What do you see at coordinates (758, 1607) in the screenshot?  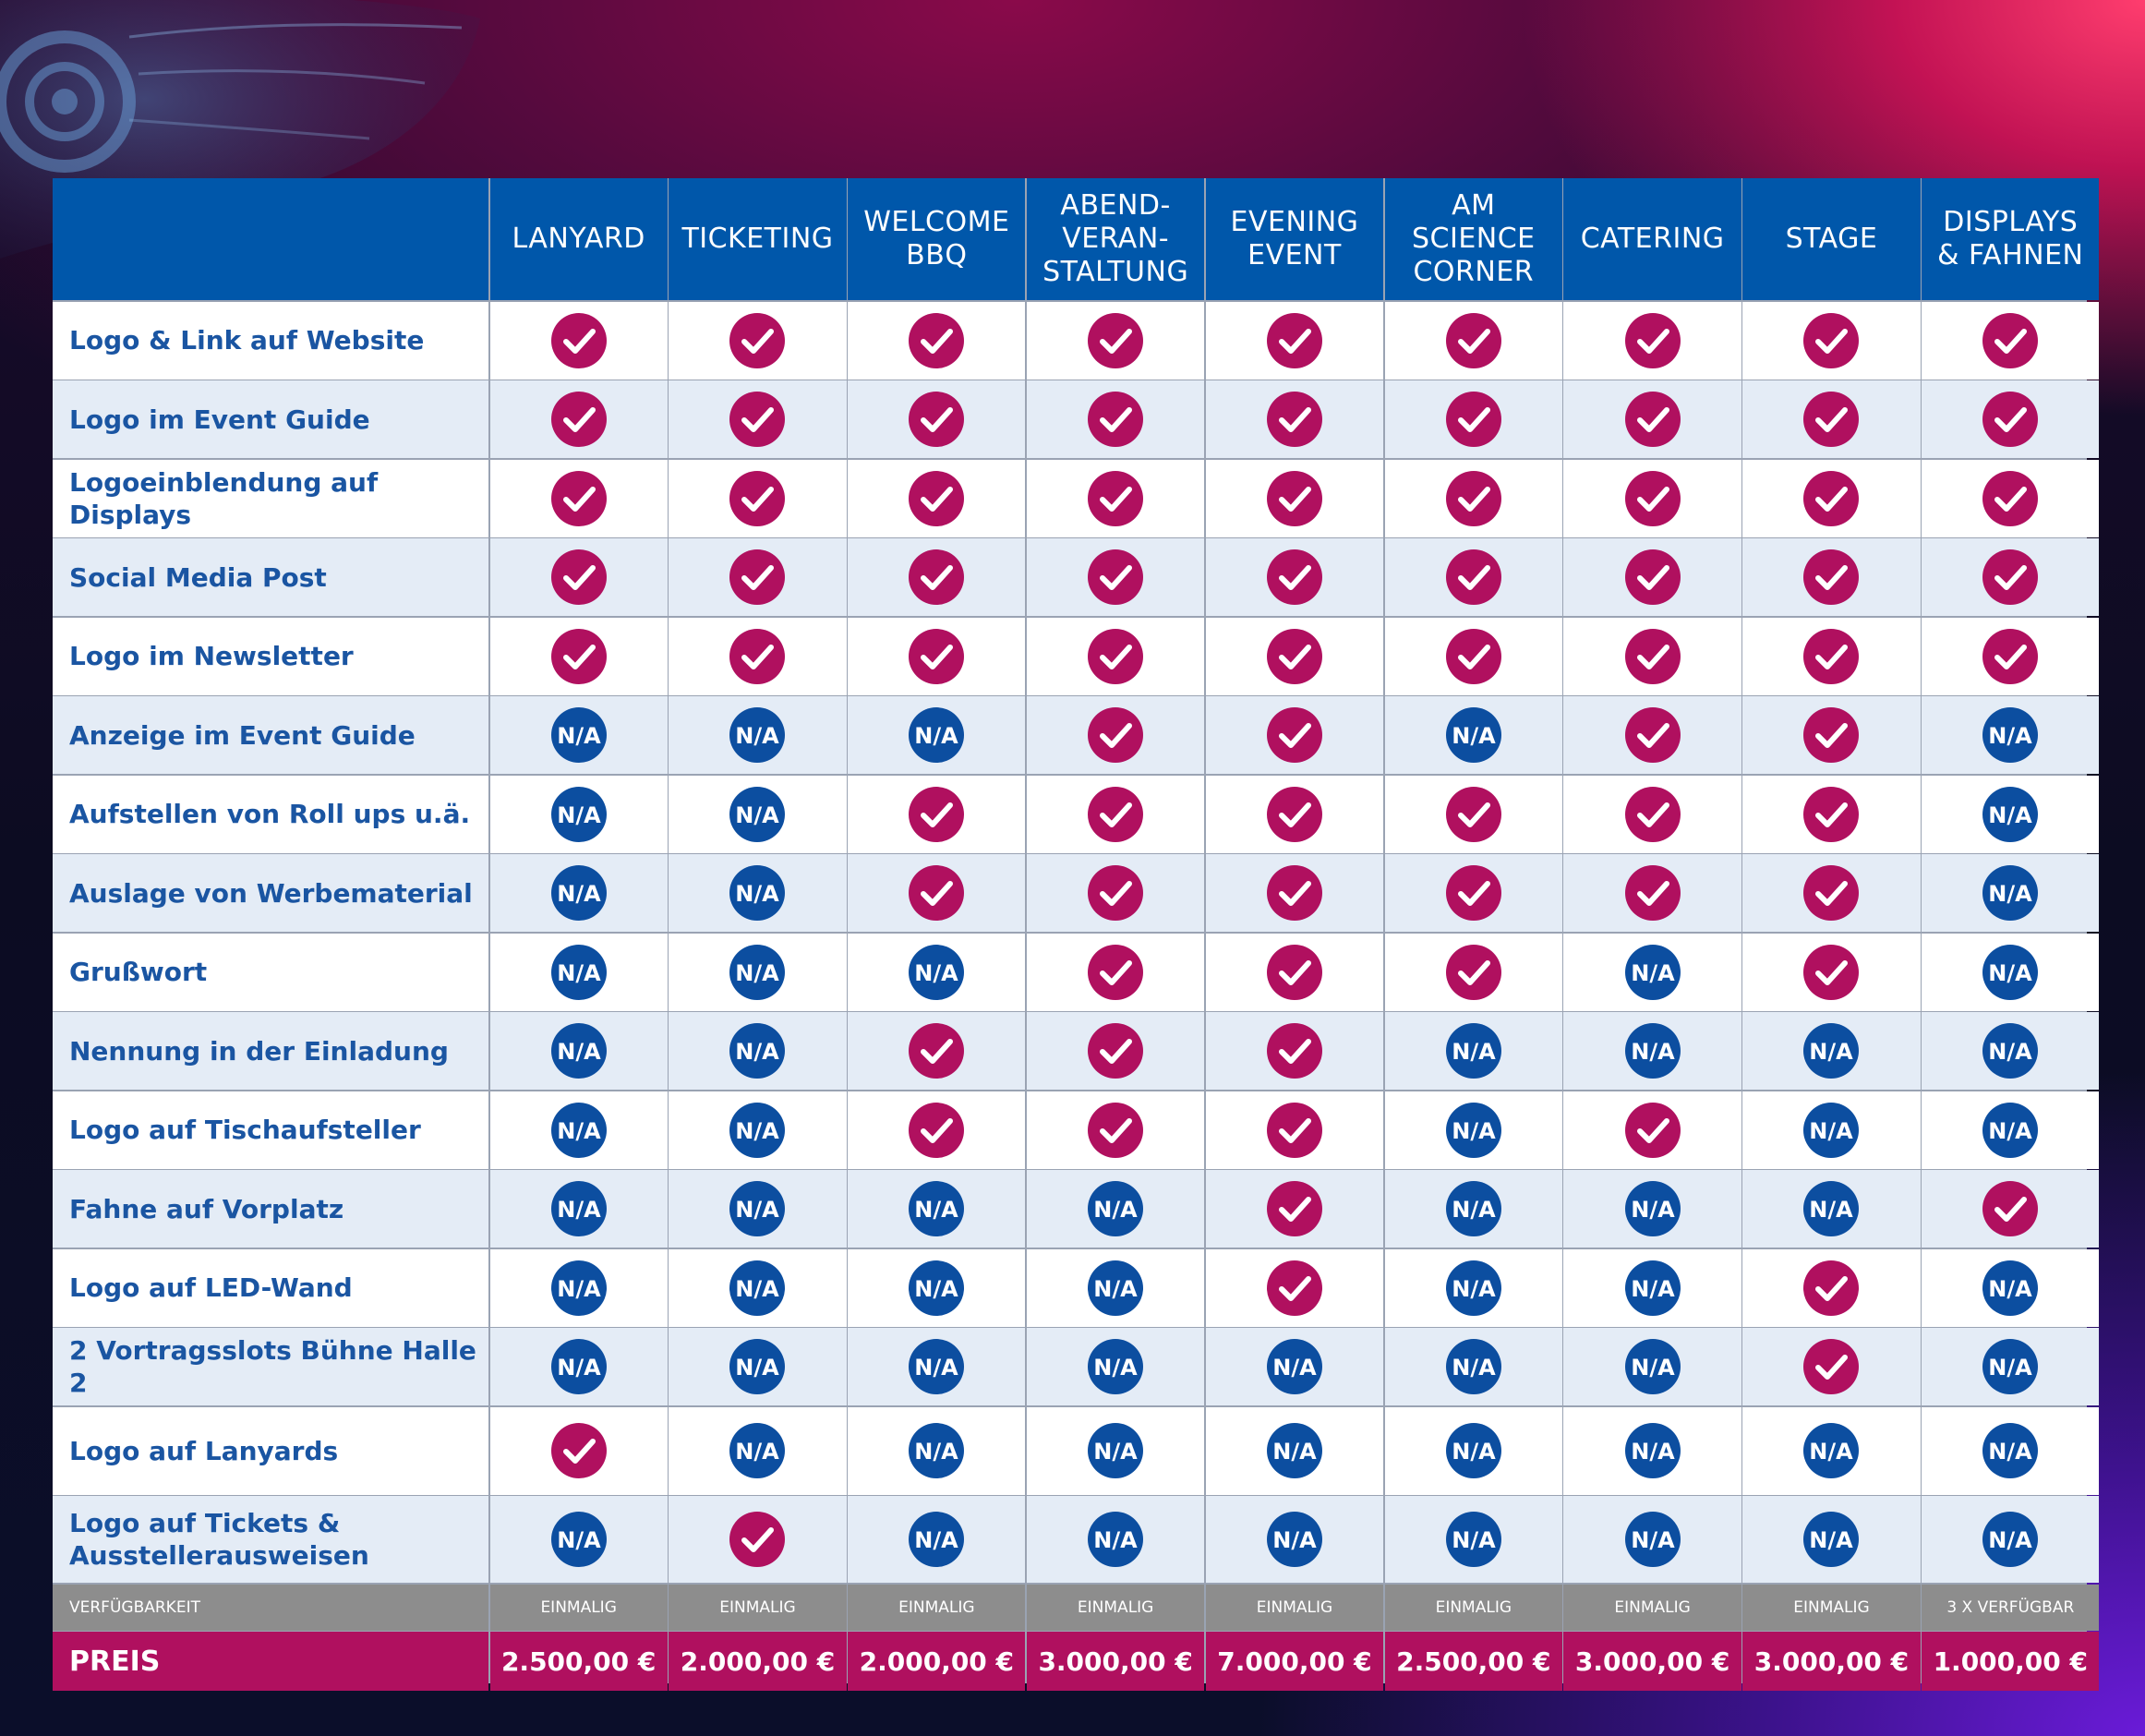 I see `availability-value: EINMALIG` at bounding box center [758, 1607].